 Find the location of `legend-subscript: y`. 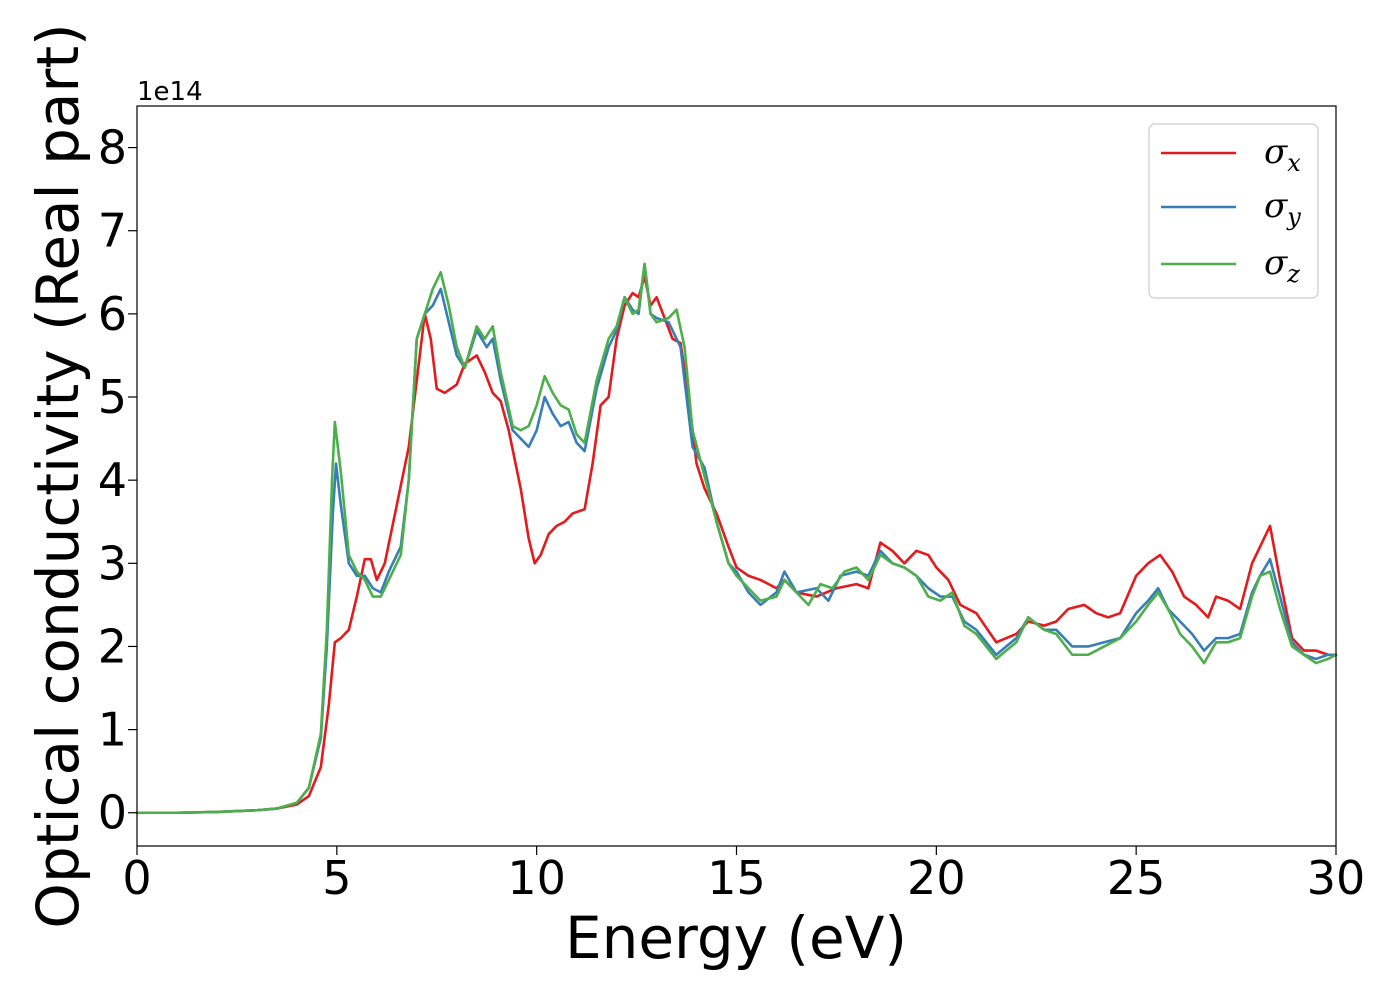

legend-subscript: y is located at coordinates (1293, 217).